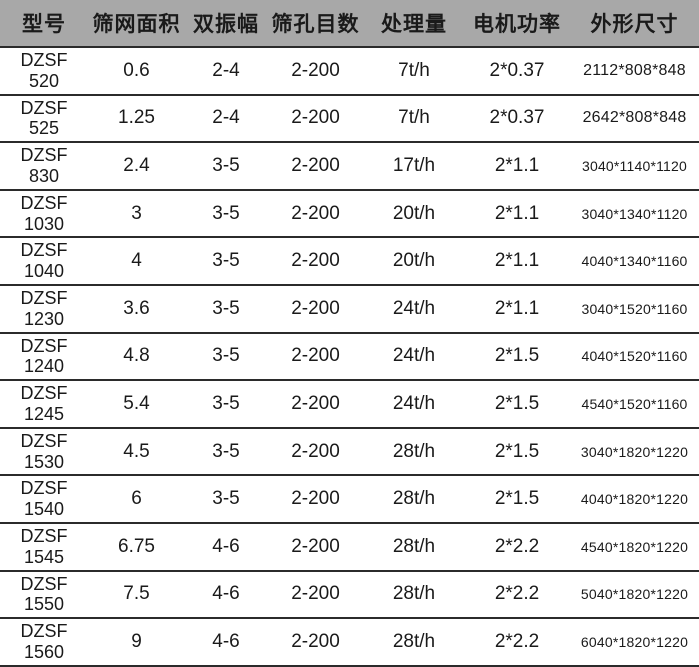 The height and width of the screenshot is (667, 699). What do you see at coordinates (136, 308) in the screenshot?
I see `cell-area: 3.6` at bounding box center [136, 308].